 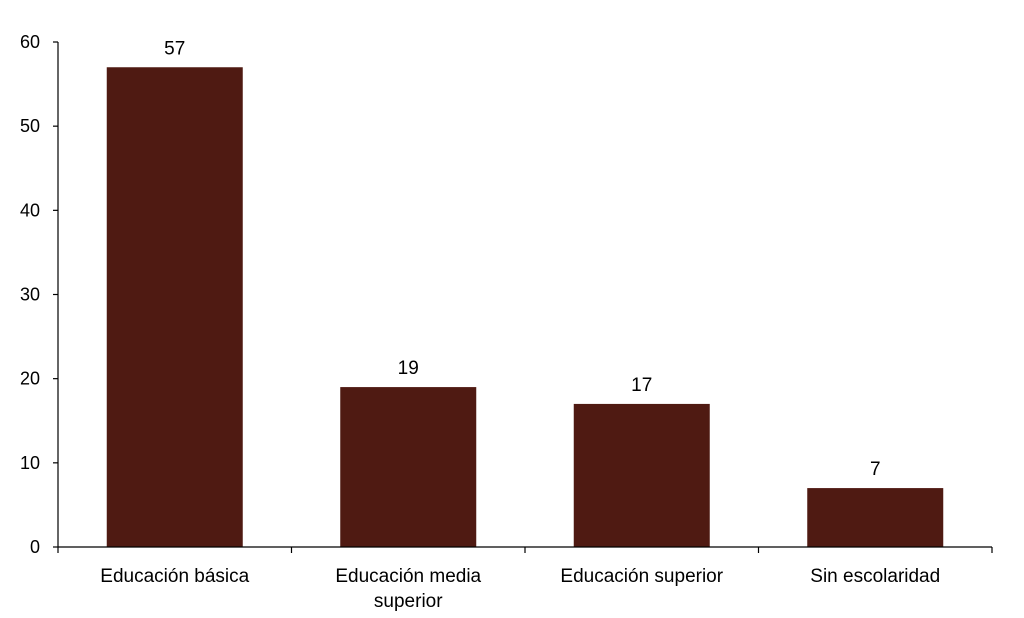 What do you see at coordinates (30, 42) in the screenshot?
I see `y-tick-label-6: 60` at bounding box center [30, 42].